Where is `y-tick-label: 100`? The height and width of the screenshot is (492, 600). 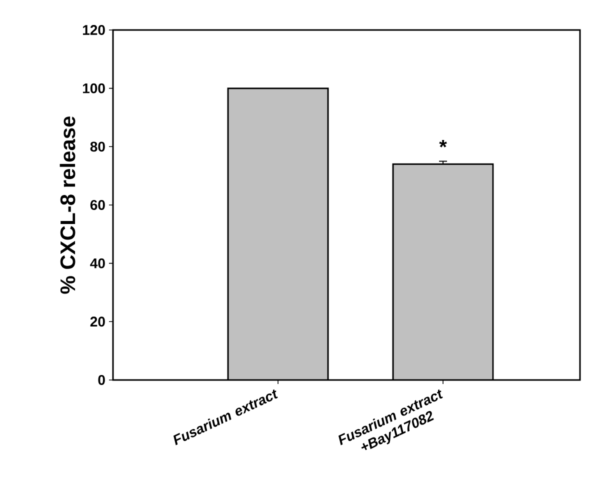
y-tick-label: 100 is located at coordinates (93, 88).